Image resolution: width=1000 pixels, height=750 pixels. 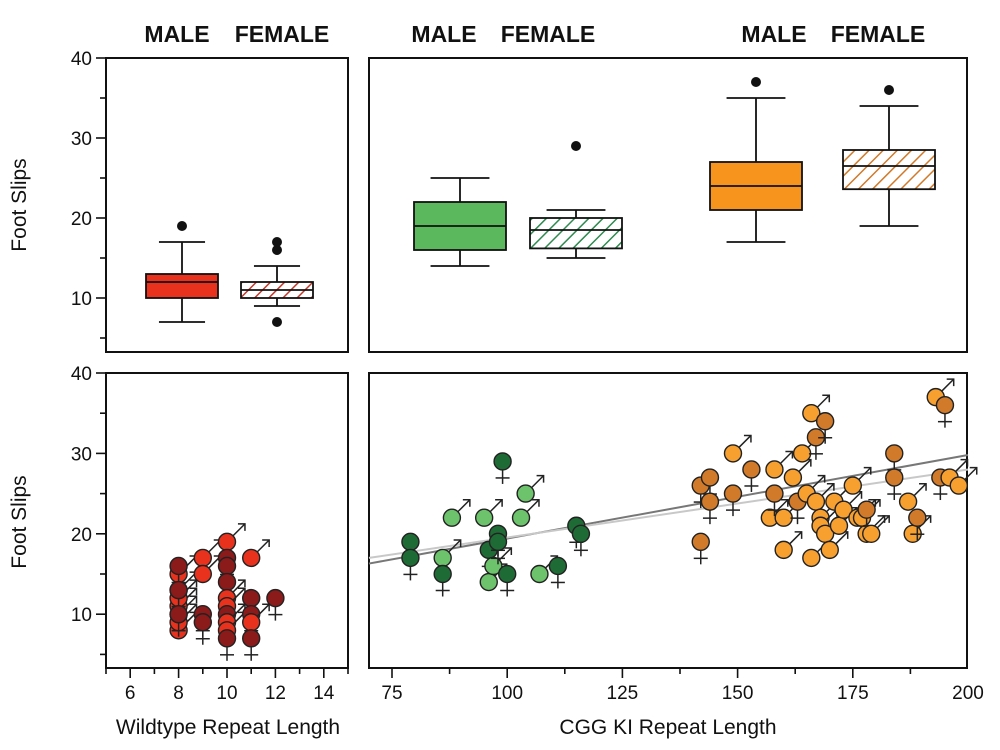 What do you see at coordinates (623, 693) in the screenshot?
I see `x-tick-label-cgg: 125` at bounding box center [623, 693].